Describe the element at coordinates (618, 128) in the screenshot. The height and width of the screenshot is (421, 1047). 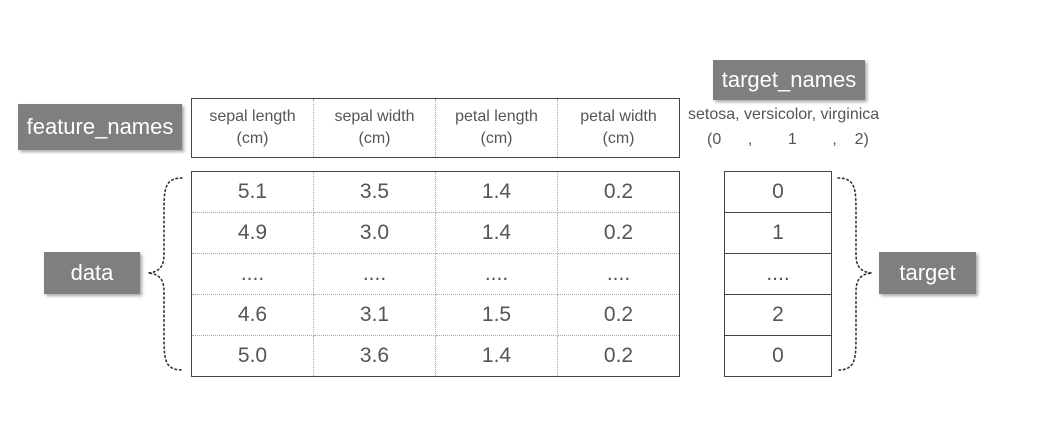
I see `feature-header-cell: petal width (cm)` at that location.